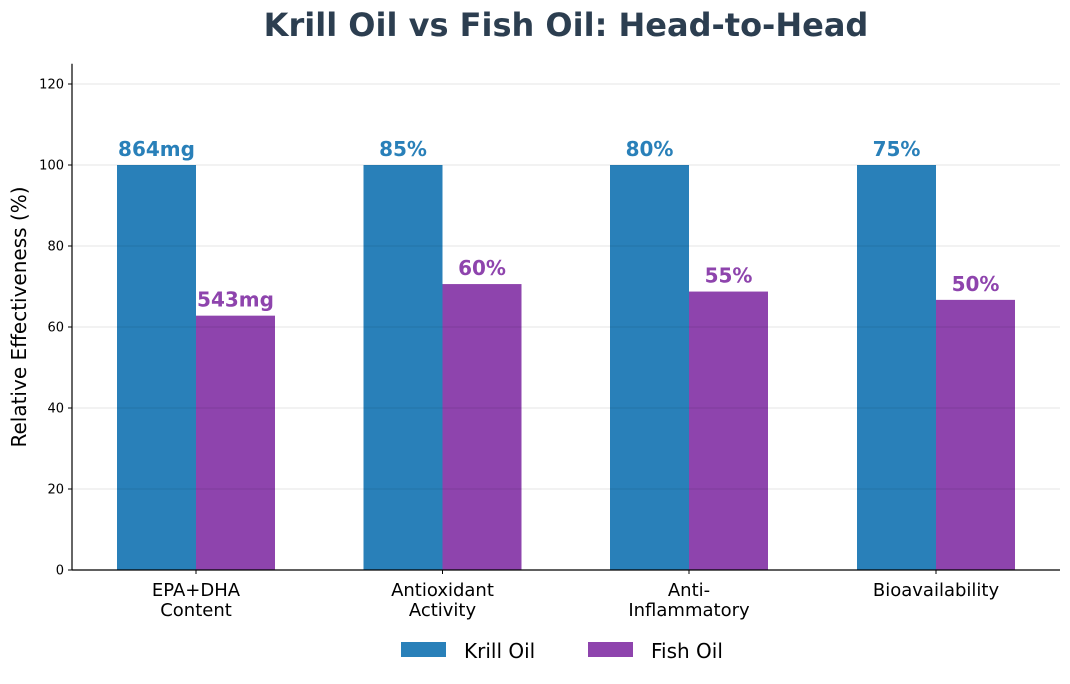 The image size is (1070, 684). I want to click on y-tick-label: 120, so click(51, 85).